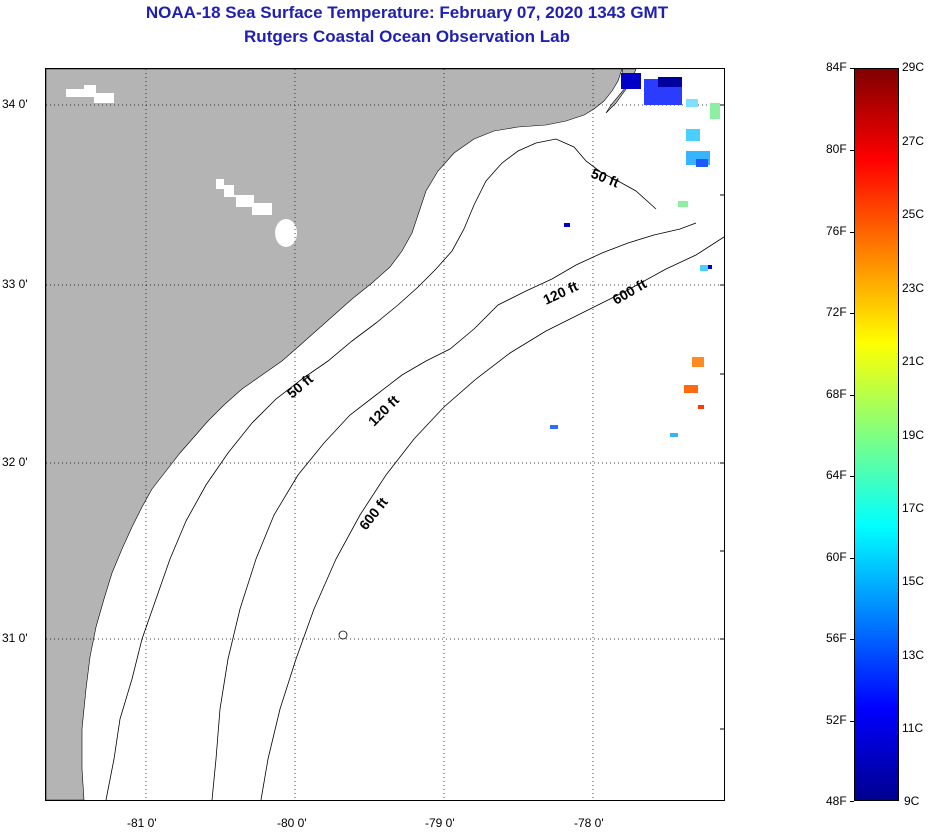 The image size is (928, 832). I want to click on colorbar-f-label: 60F, so click(836, 557).